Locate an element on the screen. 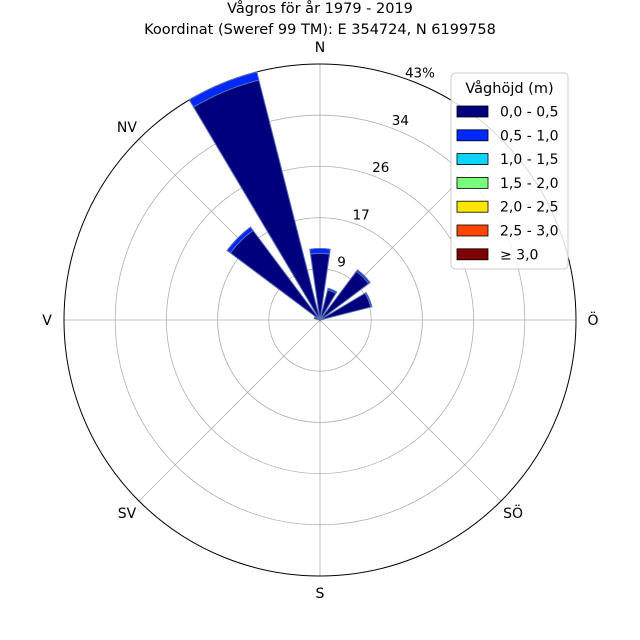 This screenshot has height=640, width=640. radial-tick-label: 26 is located at coordinates (380, 168).